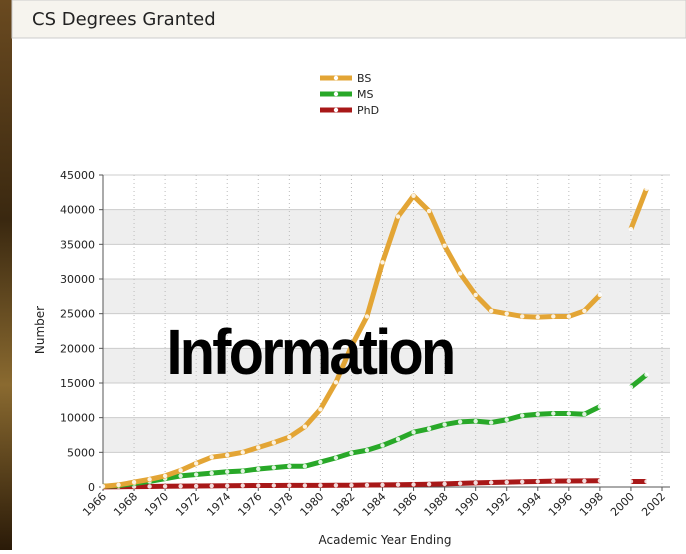  What do you see at coordinates (348, 19) in the screenshot?
I see `header` at bounding box center [348, 19].